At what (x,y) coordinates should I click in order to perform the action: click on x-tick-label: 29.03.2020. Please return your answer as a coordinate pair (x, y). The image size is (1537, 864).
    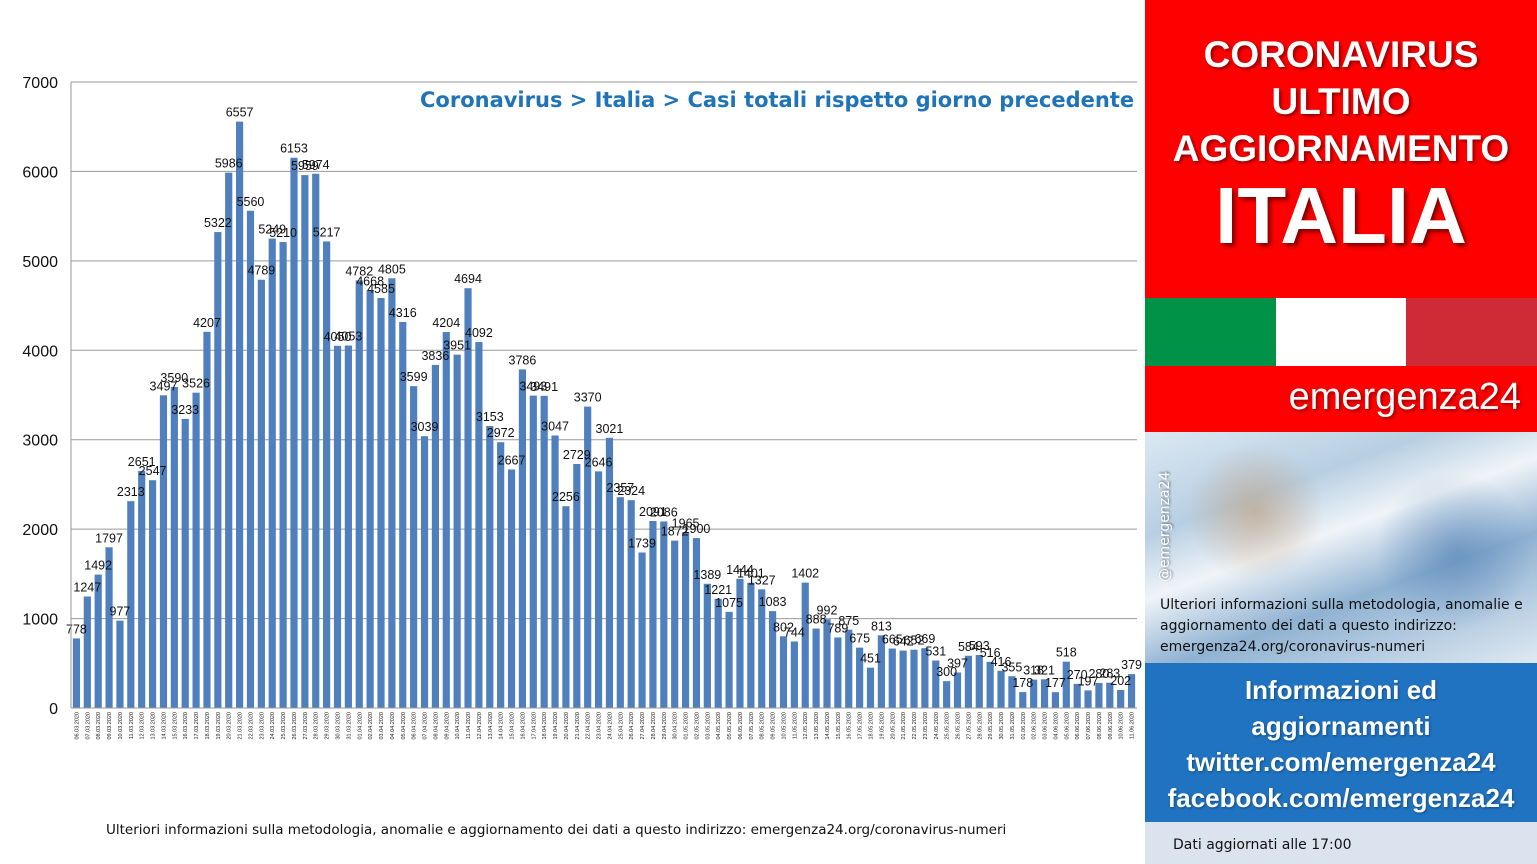
    Looking at the image, I should click on (328, 726).